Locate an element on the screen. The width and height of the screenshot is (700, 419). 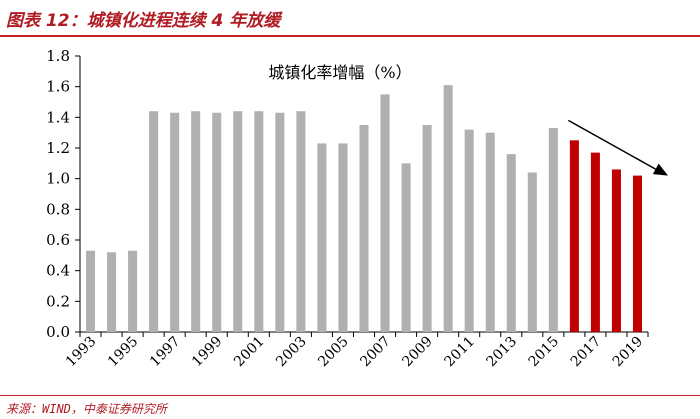
bar-2017 is located at coordinates (595, 242).